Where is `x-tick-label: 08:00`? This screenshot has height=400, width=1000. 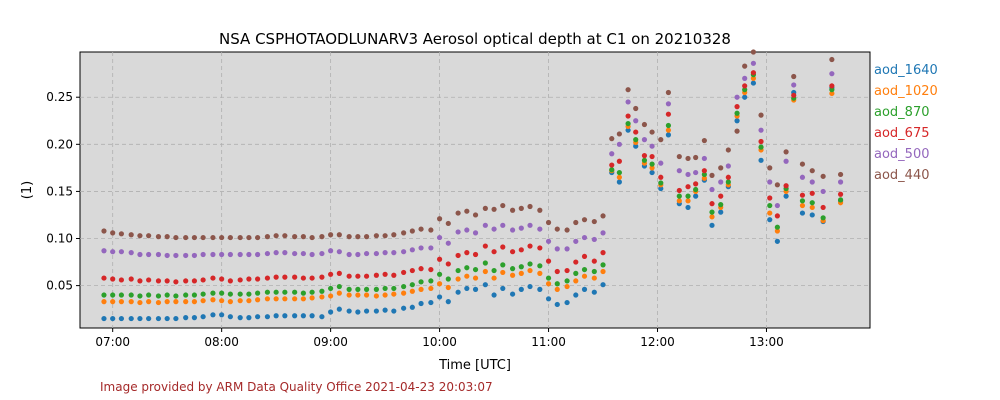 x-tick-label: 08:00 is located at coordinates (221, 342).